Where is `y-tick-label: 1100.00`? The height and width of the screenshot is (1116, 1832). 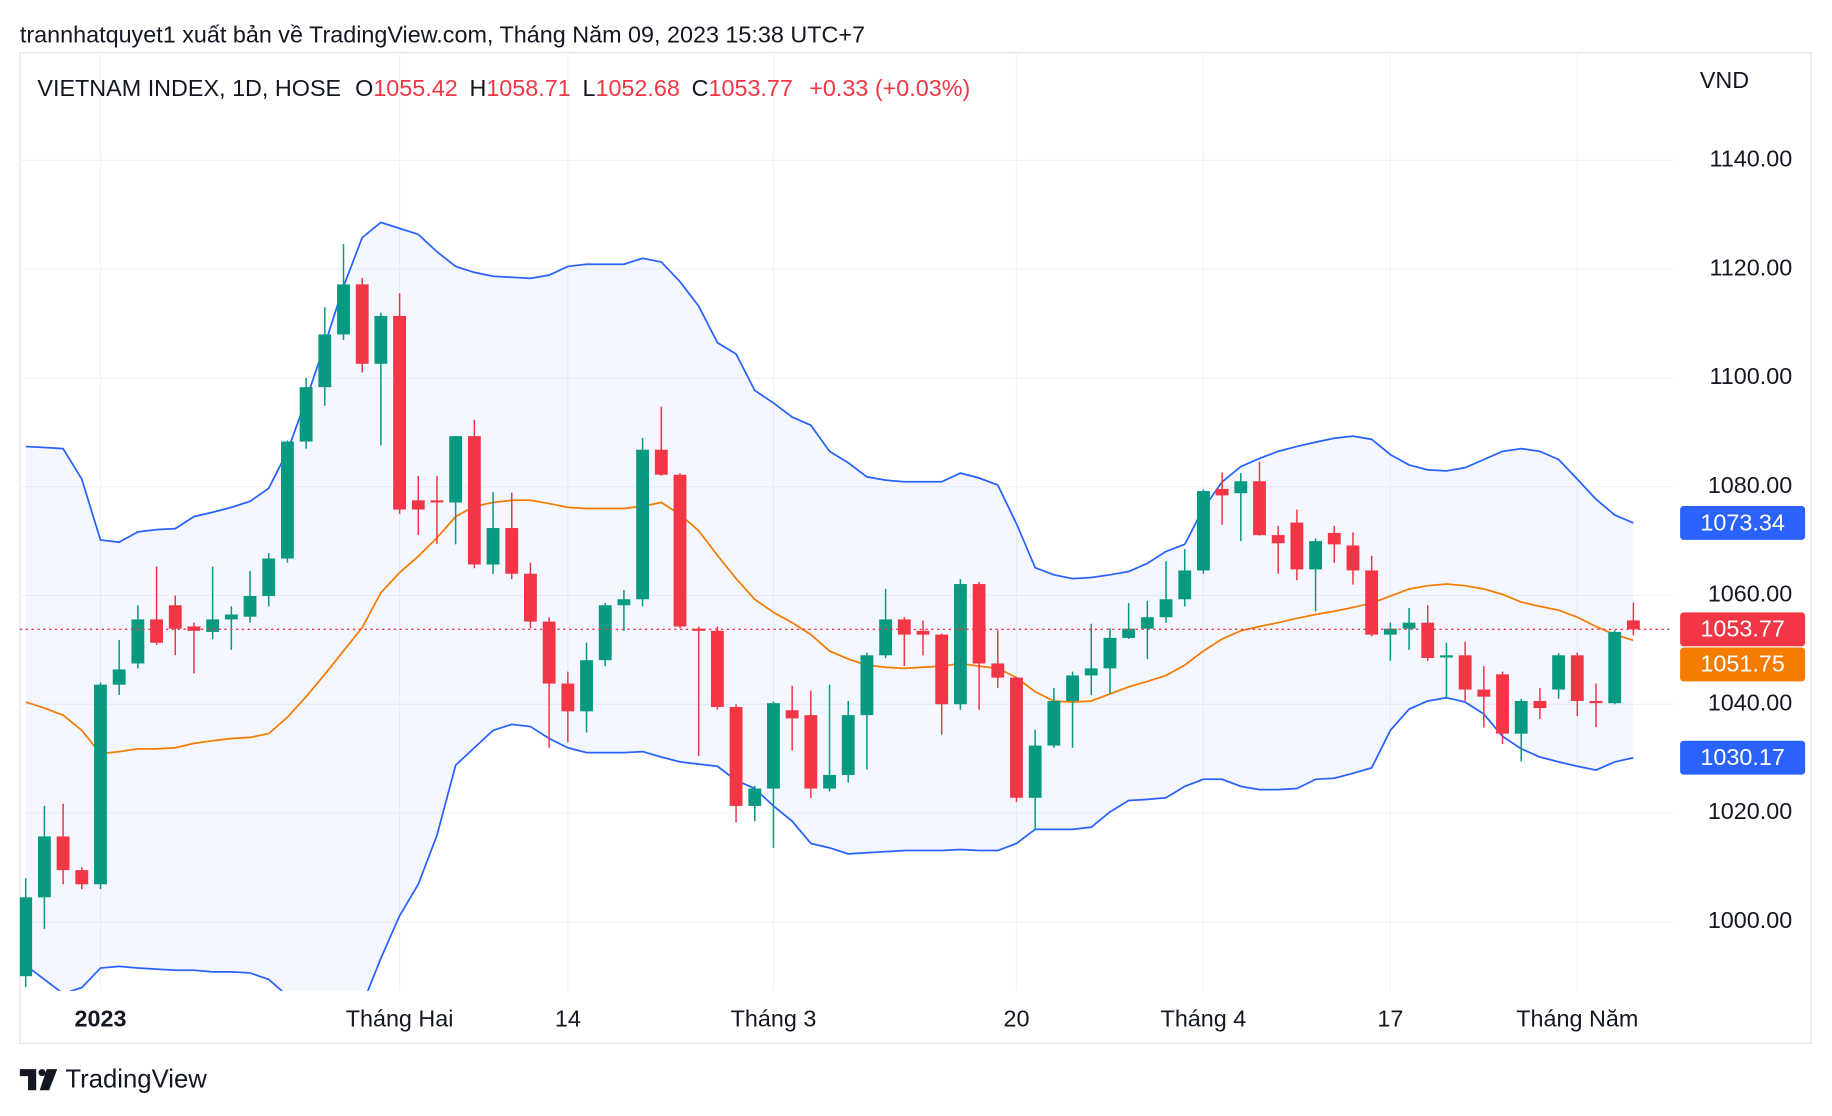
y-tick-label: 1100.00 is located at coordinates (1751, 376).